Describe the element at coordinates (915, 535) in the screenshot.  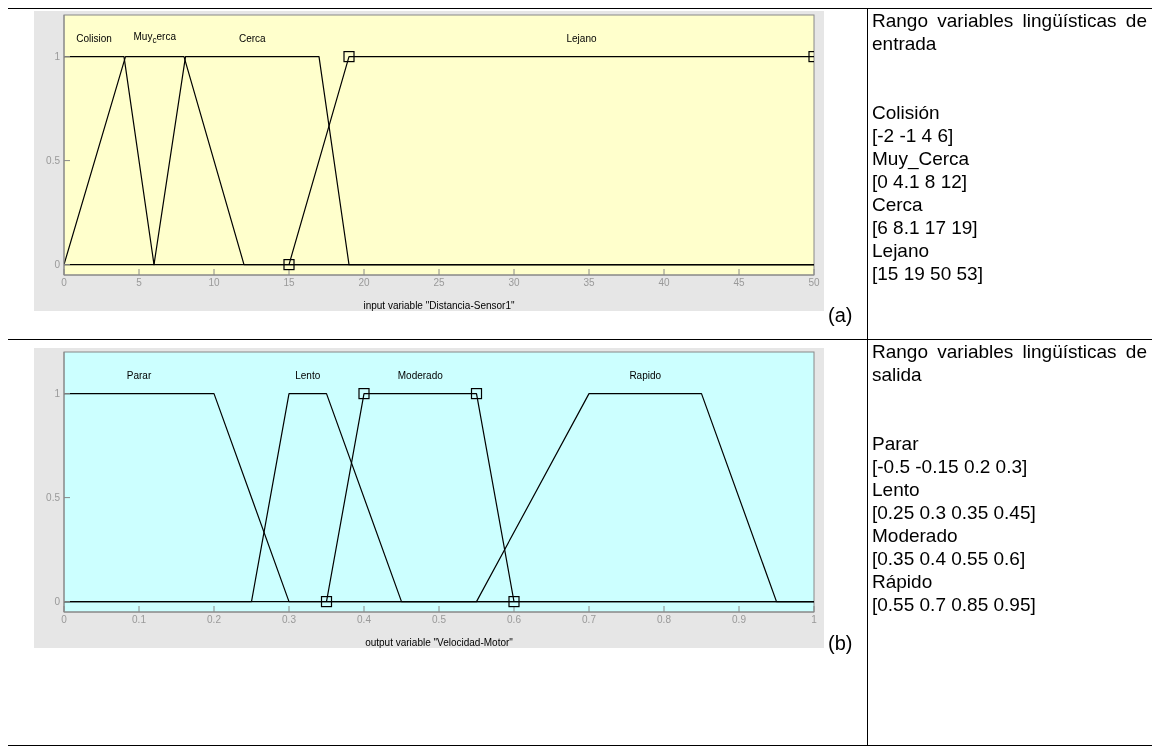
I see `text: Moderado` at that location.